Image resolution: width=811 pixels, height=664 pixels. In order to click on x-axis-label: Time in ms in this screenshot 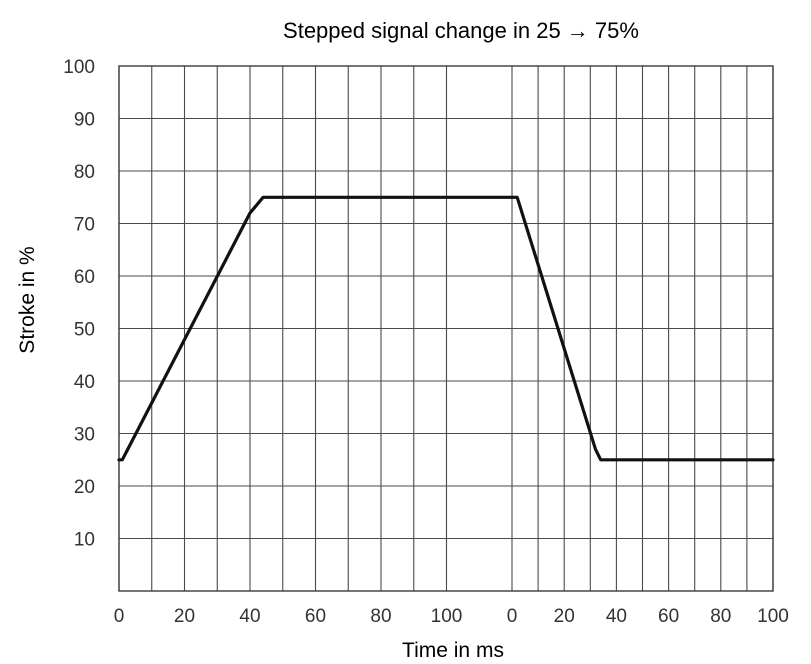, I will do `click(453, 650)`.